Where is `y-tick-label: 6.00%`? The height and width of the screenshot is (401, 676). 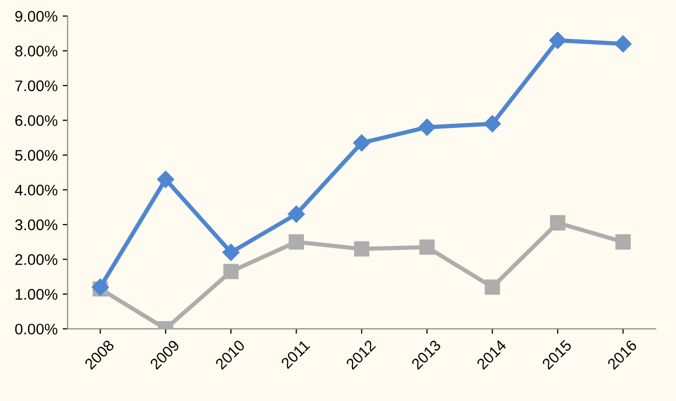
y-tick-label: 6.00% is located at coordinates (36, 120).